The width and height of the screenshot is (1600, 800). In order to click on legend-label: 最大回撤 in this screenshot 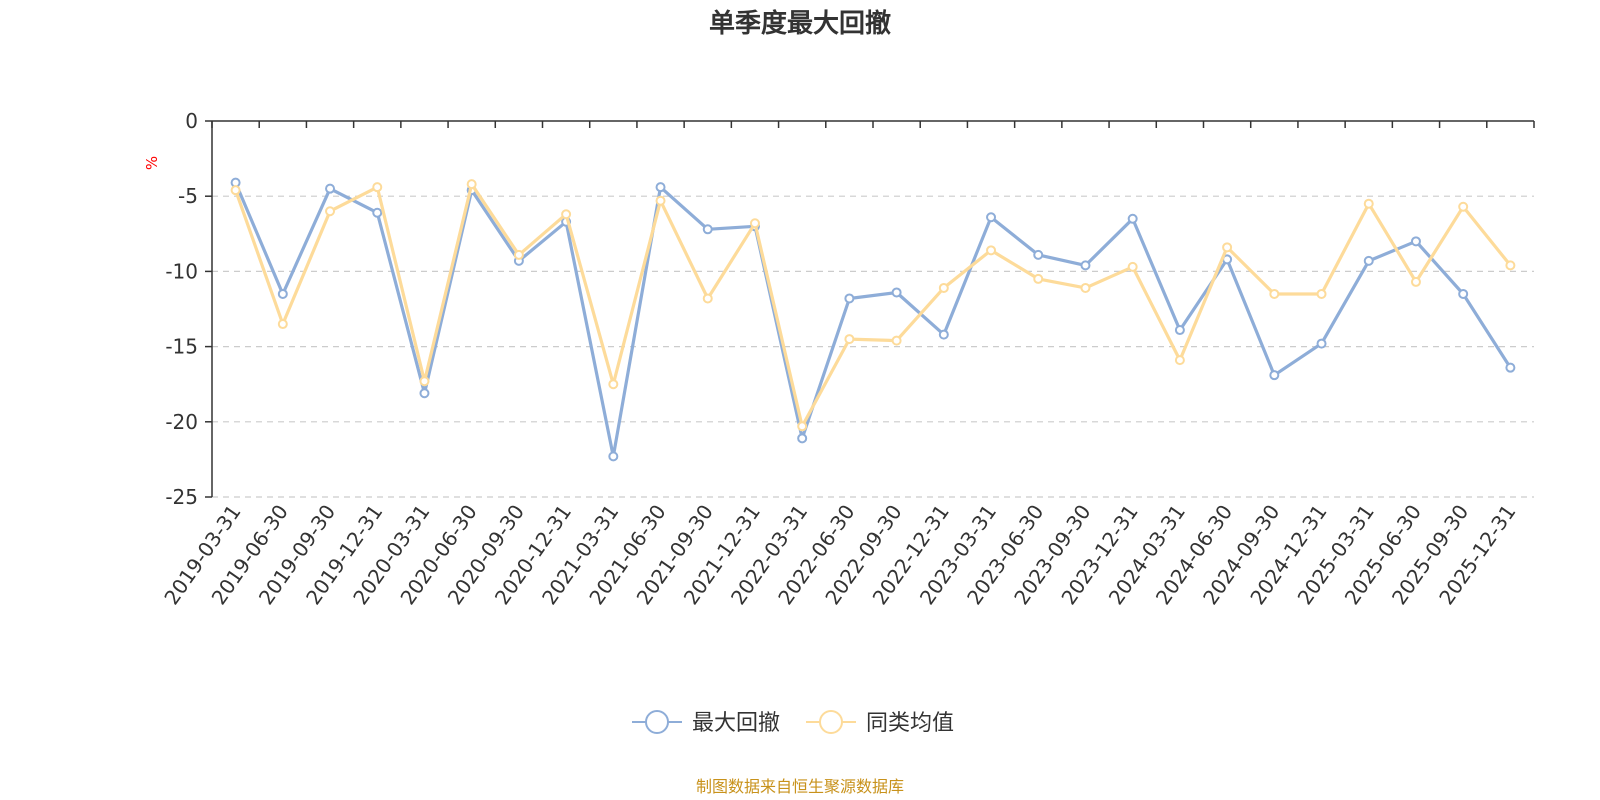, I will do `click(736, 723)`.